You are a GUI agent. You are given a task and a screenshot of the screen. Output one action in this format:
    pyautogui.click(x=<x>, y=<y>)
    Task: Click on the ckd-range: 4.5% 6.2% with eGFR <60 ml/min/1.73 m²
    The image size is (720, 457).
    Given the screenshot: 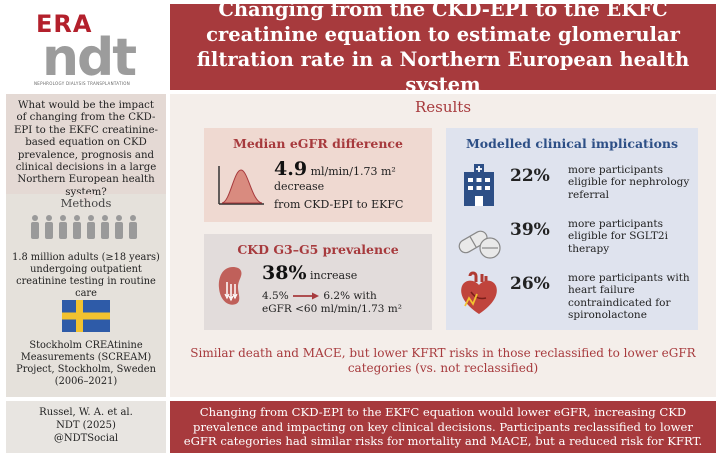 What is the action you would take?
    pyautogui.click(x=332, y=303)
    